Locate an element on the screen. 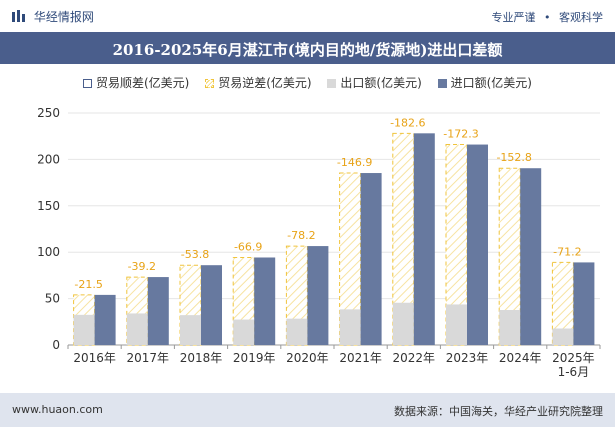 This screenshot has height=427, width=615. legend-swatch-import is located at coordinates (442, 83).